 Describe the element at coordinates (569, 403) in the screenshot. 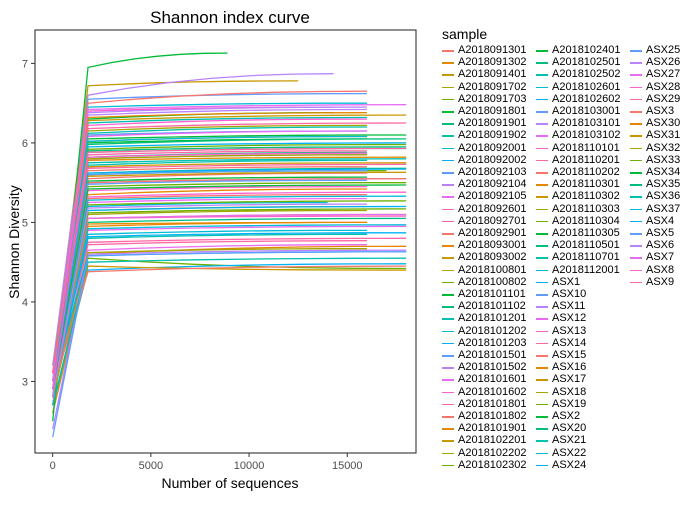

I see `legend-label: ASX19` at that location.